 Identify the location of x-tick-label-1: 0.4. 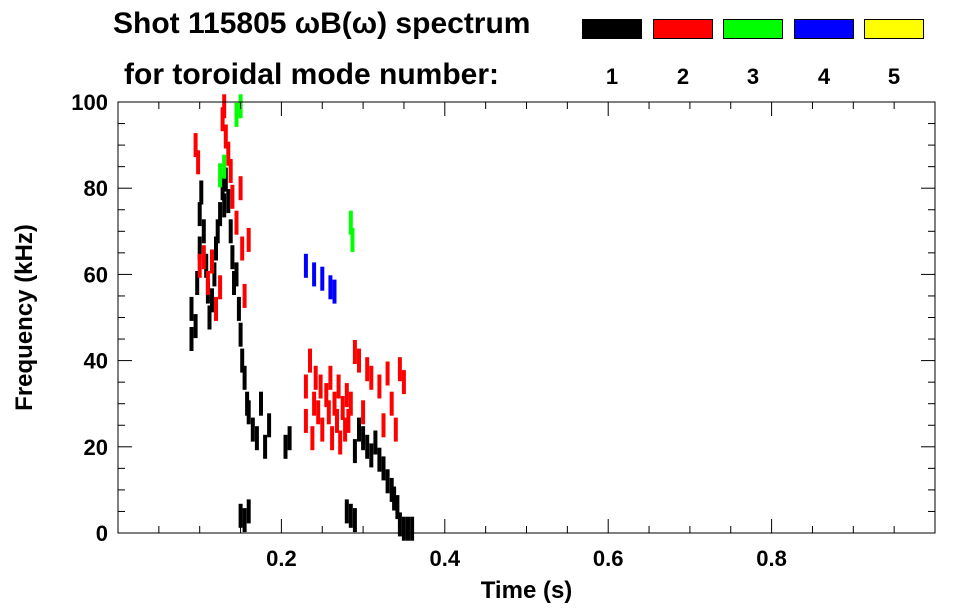
(445, 558).